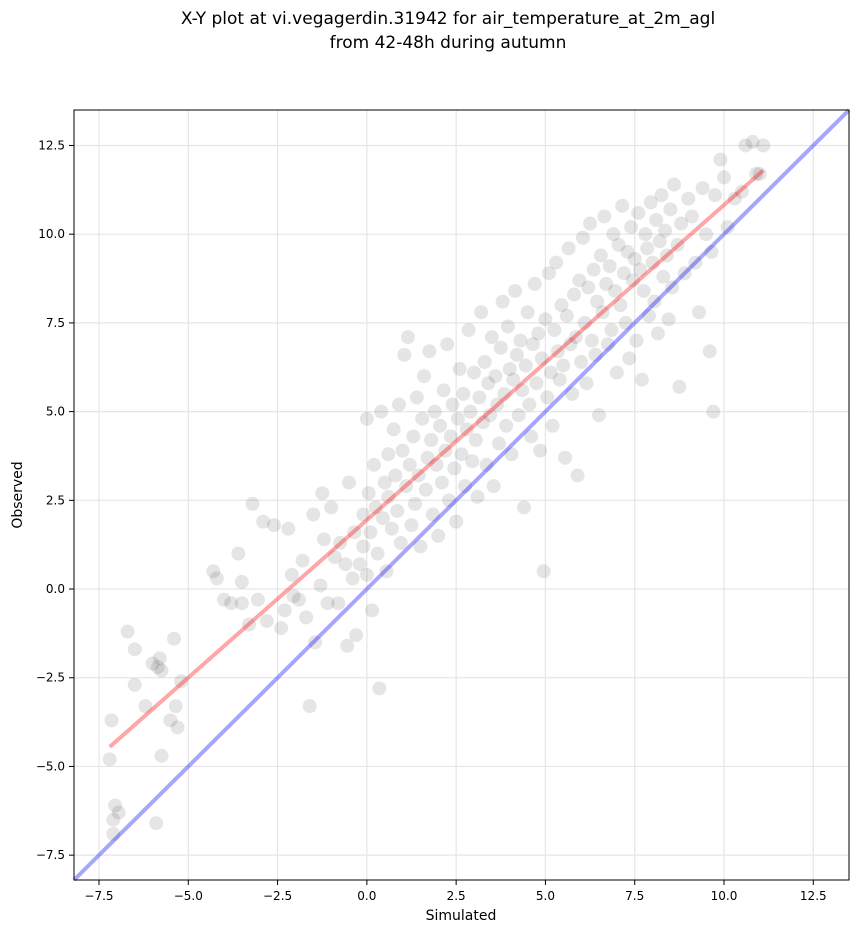 The height and width of the screenshot is (934, 858). Describe the element at coordinates (461, 916) in the screenshot. I see `x-axis-label: Simulated` at that location.